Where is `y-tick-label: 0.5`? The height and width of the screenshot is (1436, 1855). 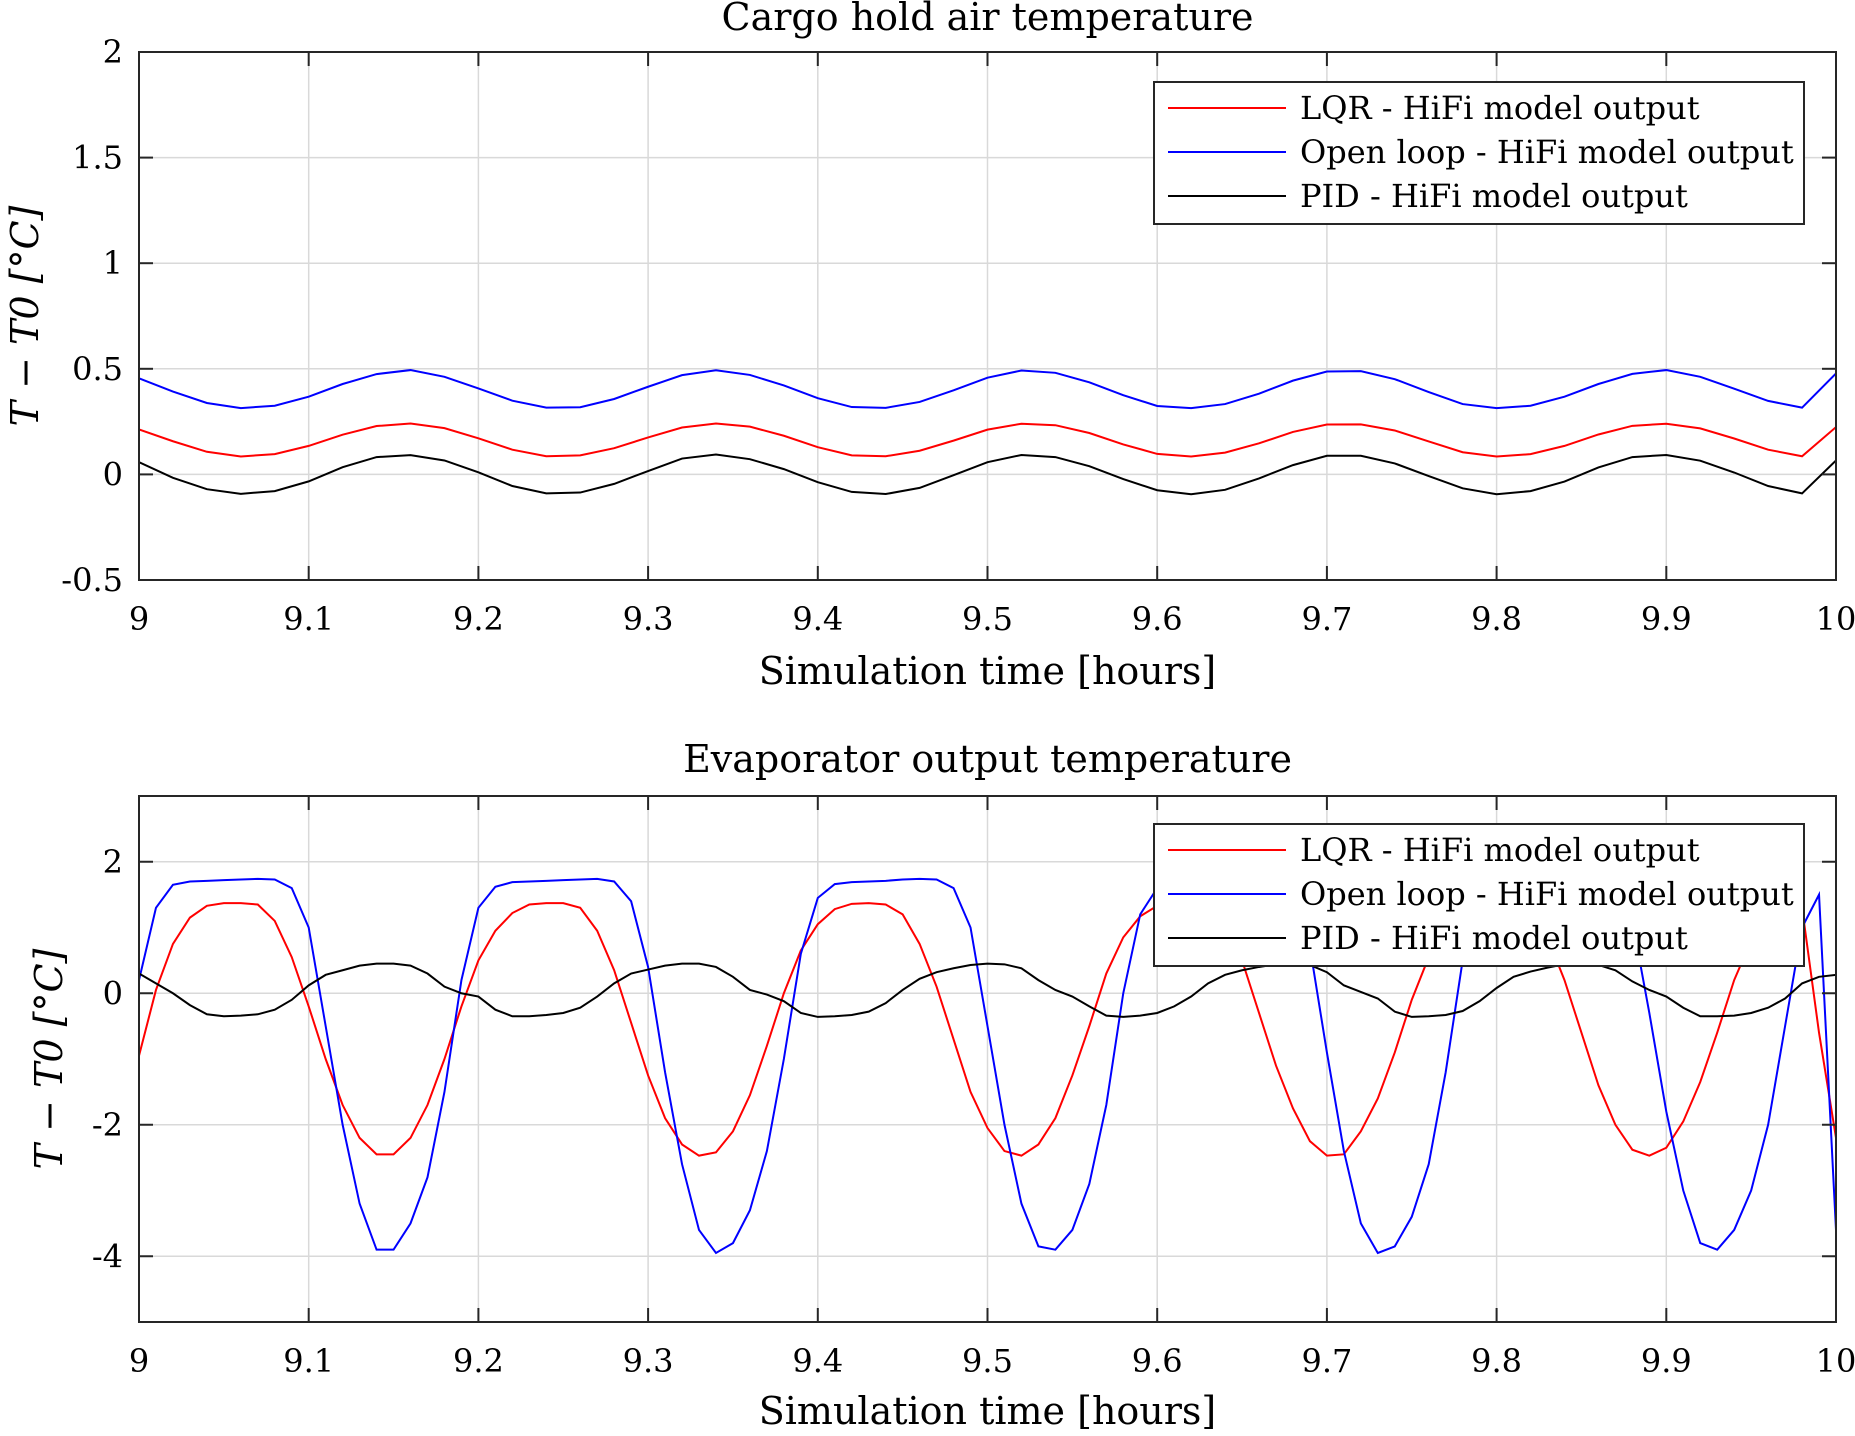
y-tick-label: 0.5 is located at coordinates (97, 369).